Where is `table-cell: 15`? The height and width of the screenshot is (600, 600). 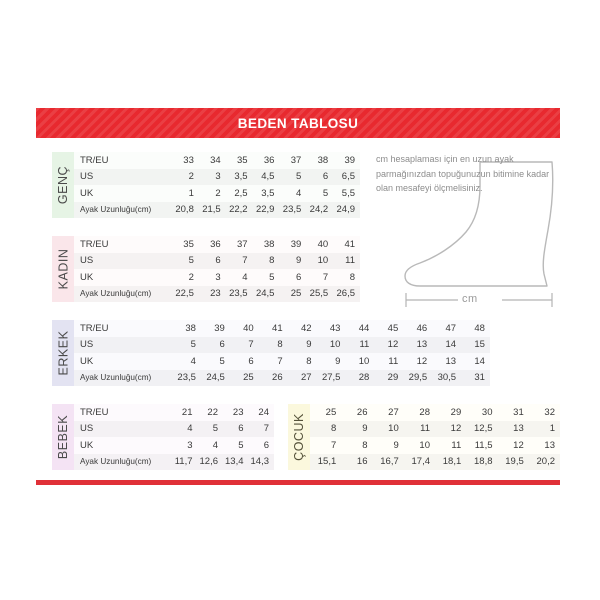 table-cell: 15 is located at coordinates (479, 345).